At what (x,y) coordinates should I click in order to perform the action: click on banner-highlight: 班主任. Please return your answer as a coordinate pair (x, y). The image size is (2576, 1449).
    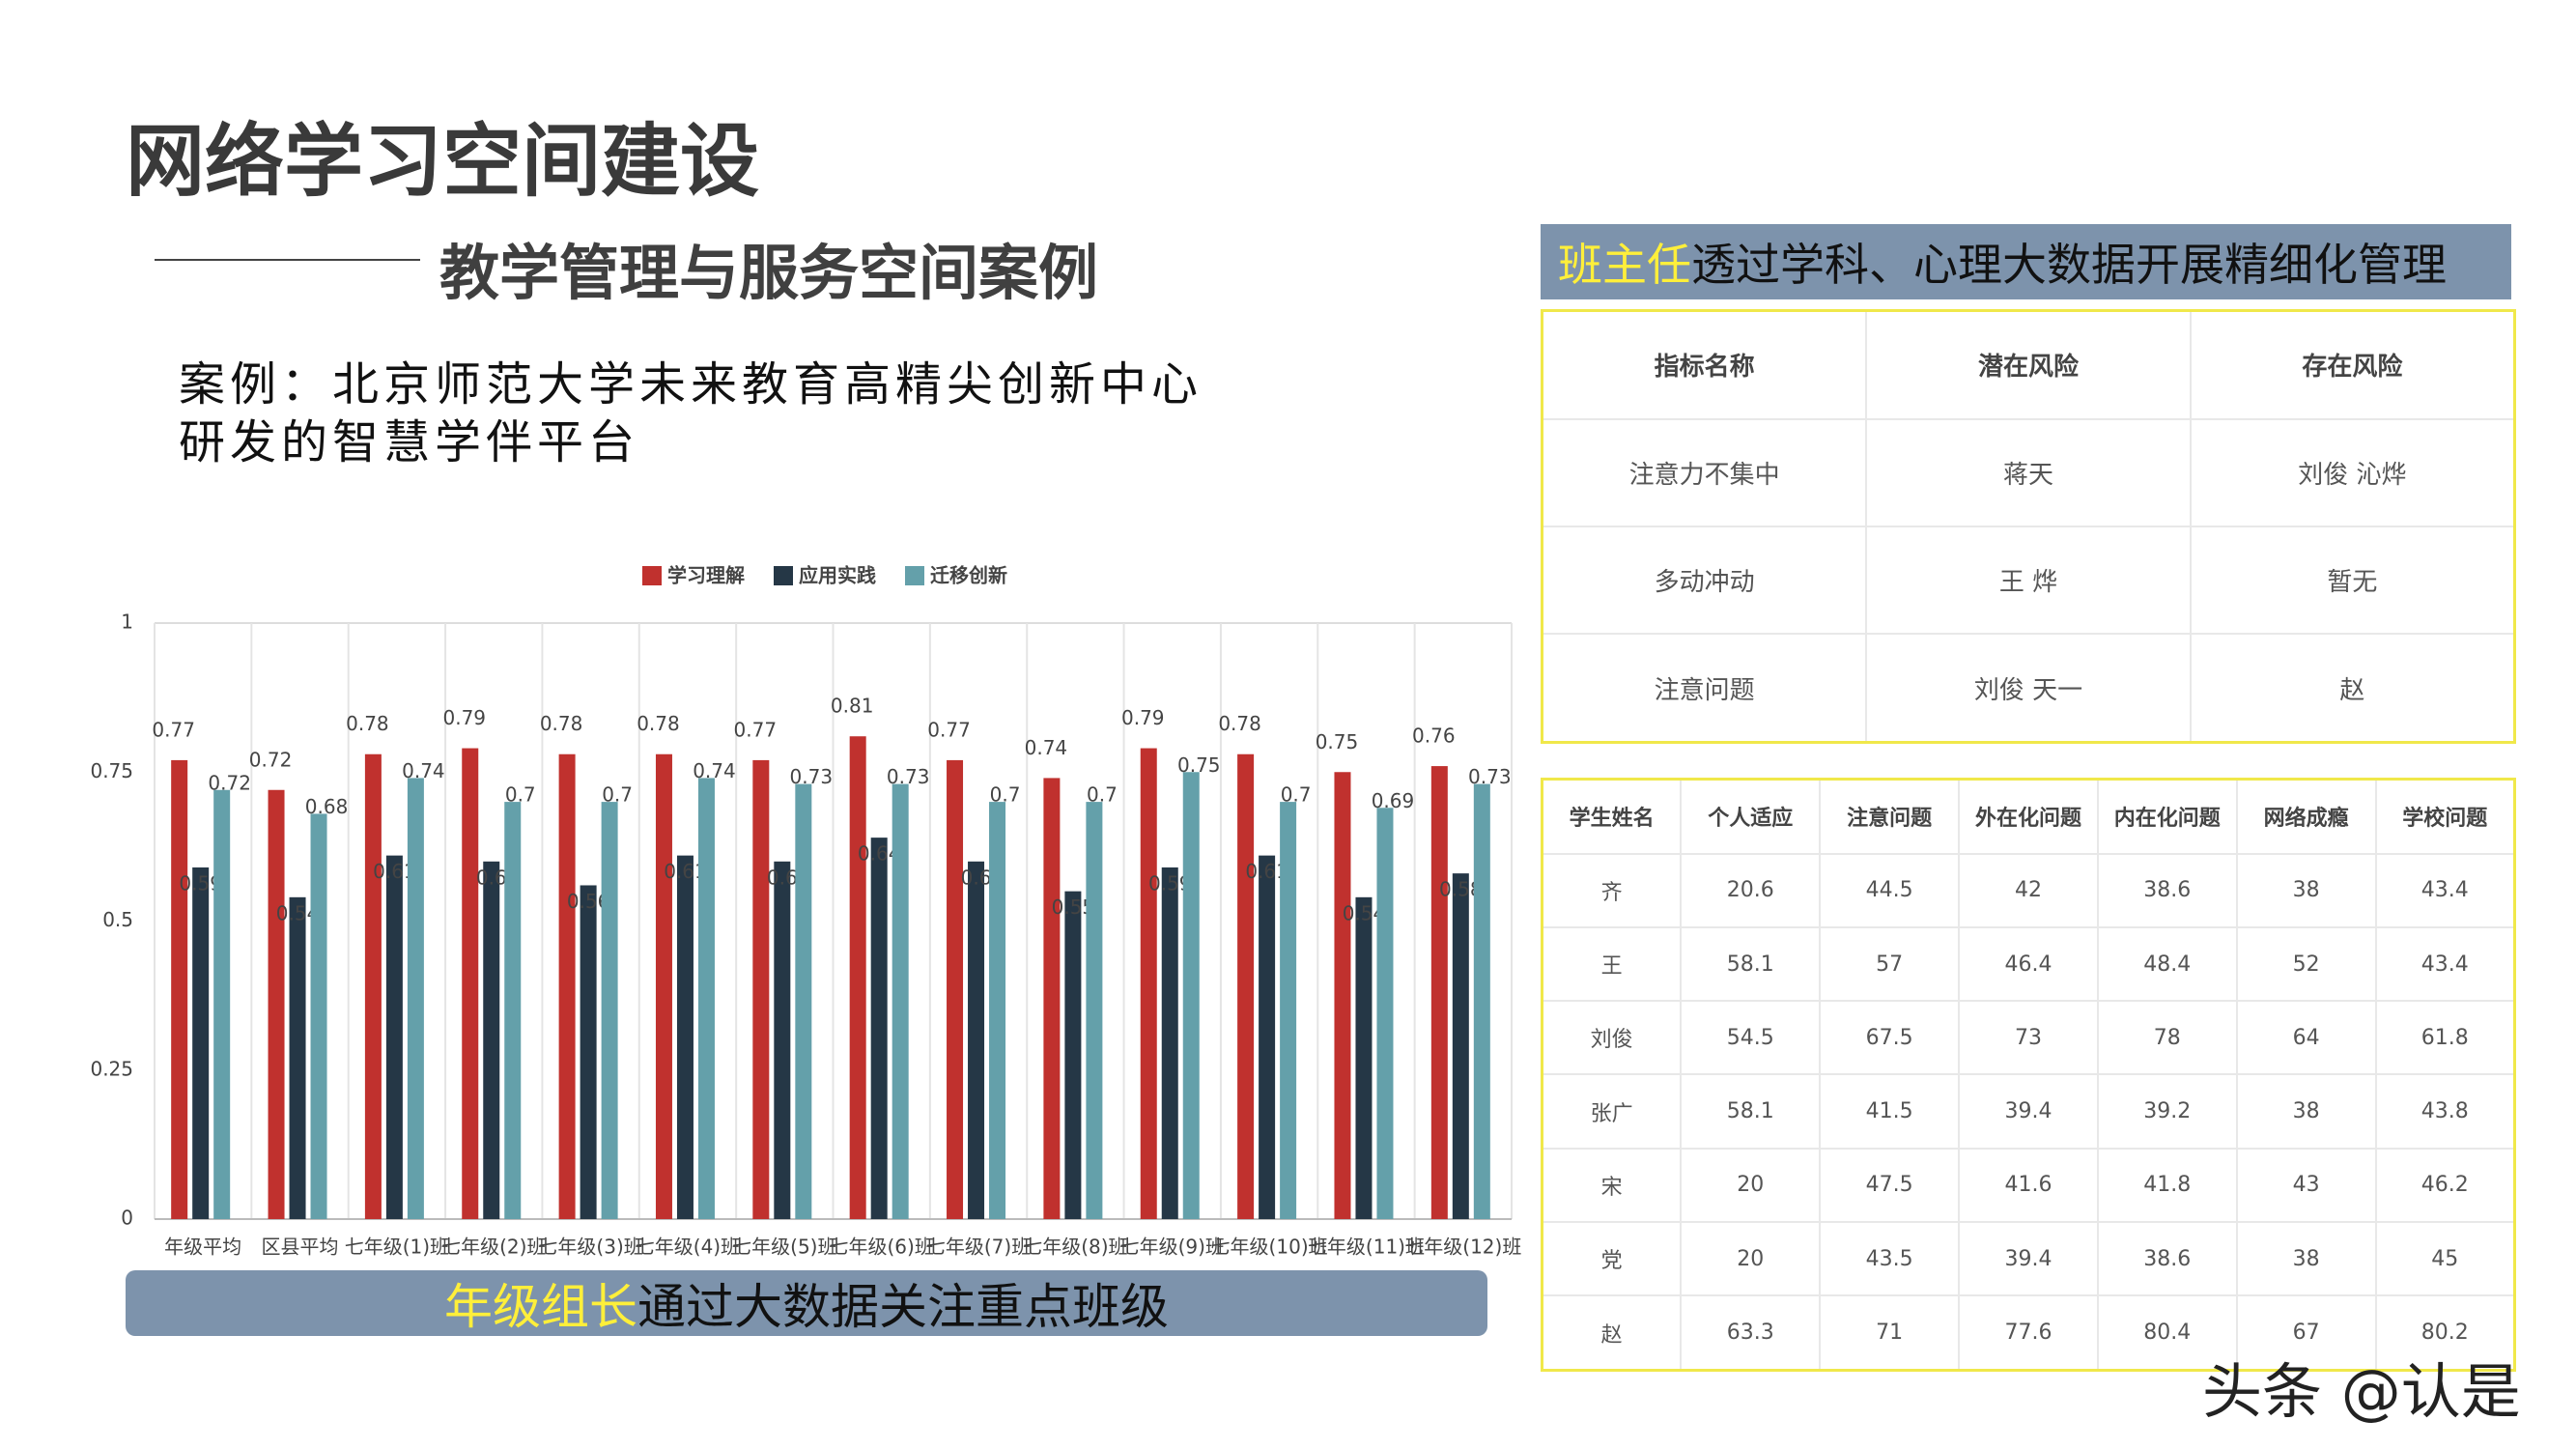
    Looking at the image, I should click on (1624, 265).